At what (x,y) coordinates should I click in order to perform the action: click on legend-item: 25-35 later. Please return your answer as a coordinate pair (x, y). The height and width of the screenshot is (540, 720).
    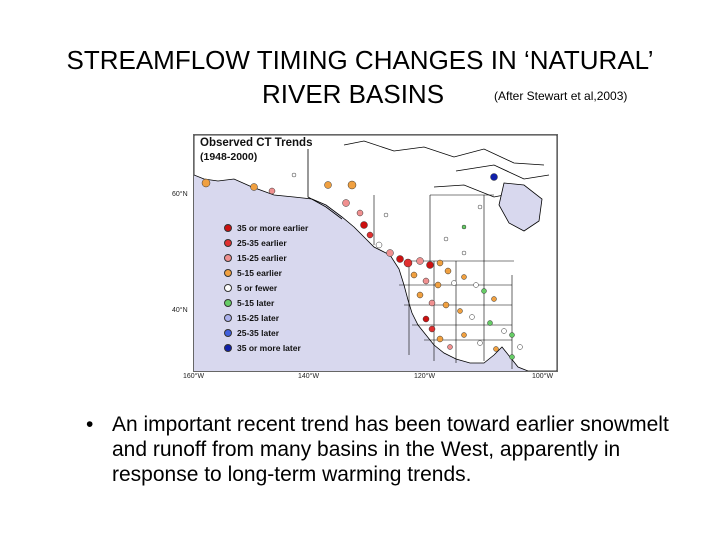
    Looking at the image, I should click on (251, 333).